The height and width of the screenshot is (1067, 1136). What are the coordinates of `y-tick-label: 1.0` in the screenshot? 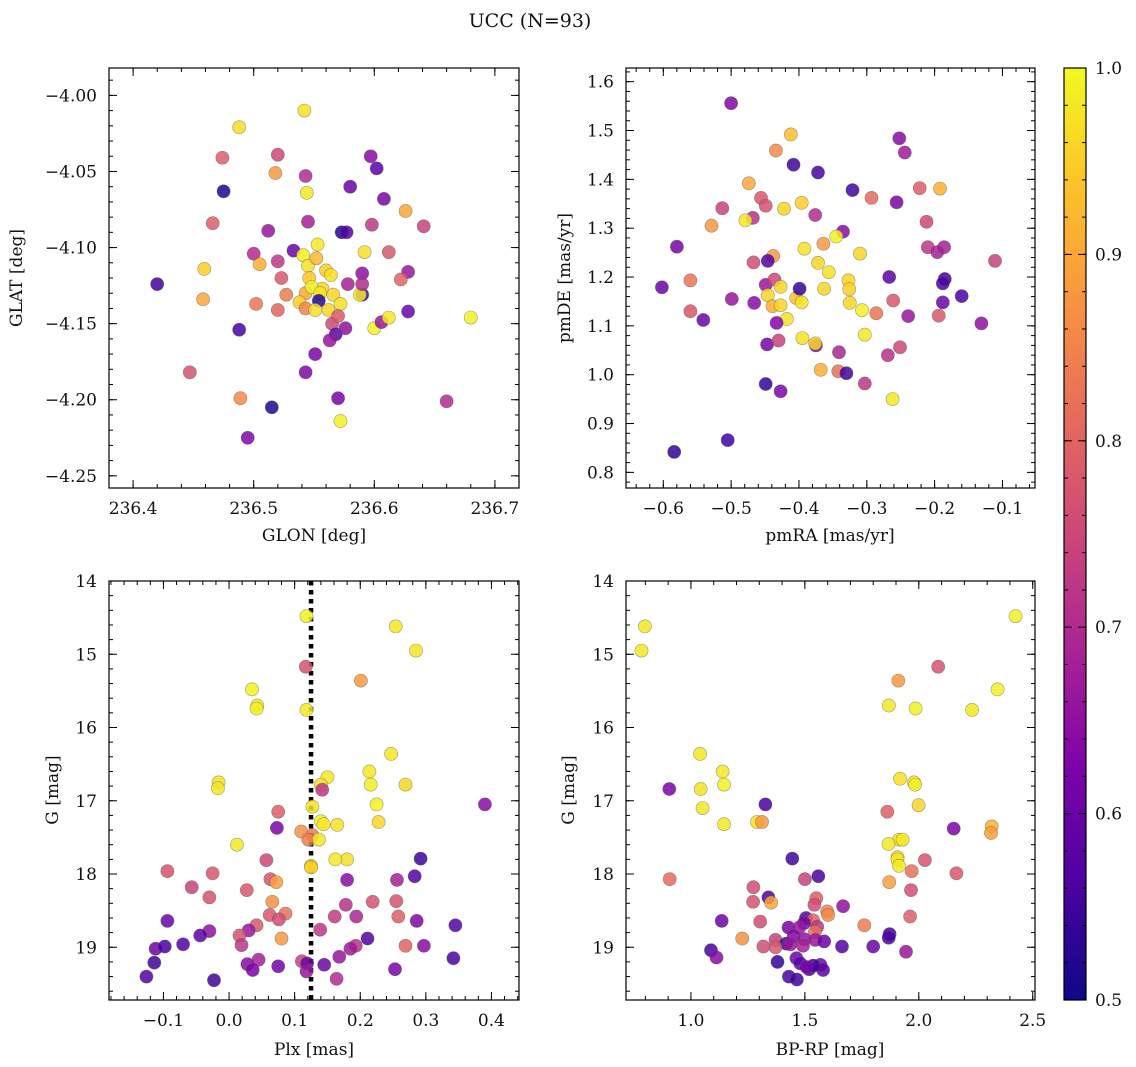 It's located at (600, 376).